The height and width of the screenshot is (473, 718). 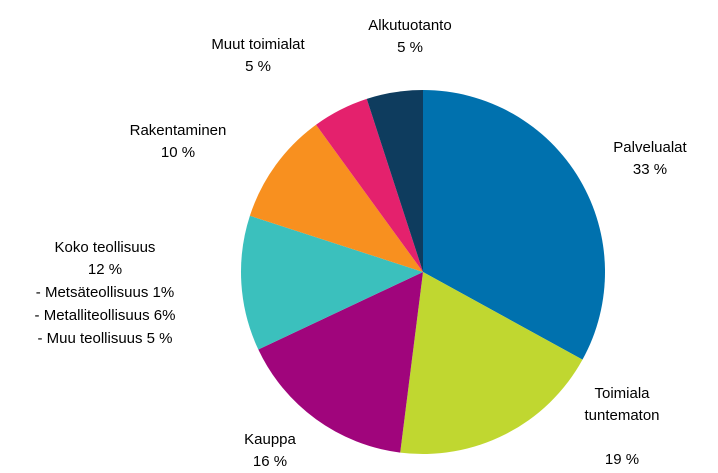 I want to click on slice-label: Alkutuotanto 5 %, so click(x=409, y=37).